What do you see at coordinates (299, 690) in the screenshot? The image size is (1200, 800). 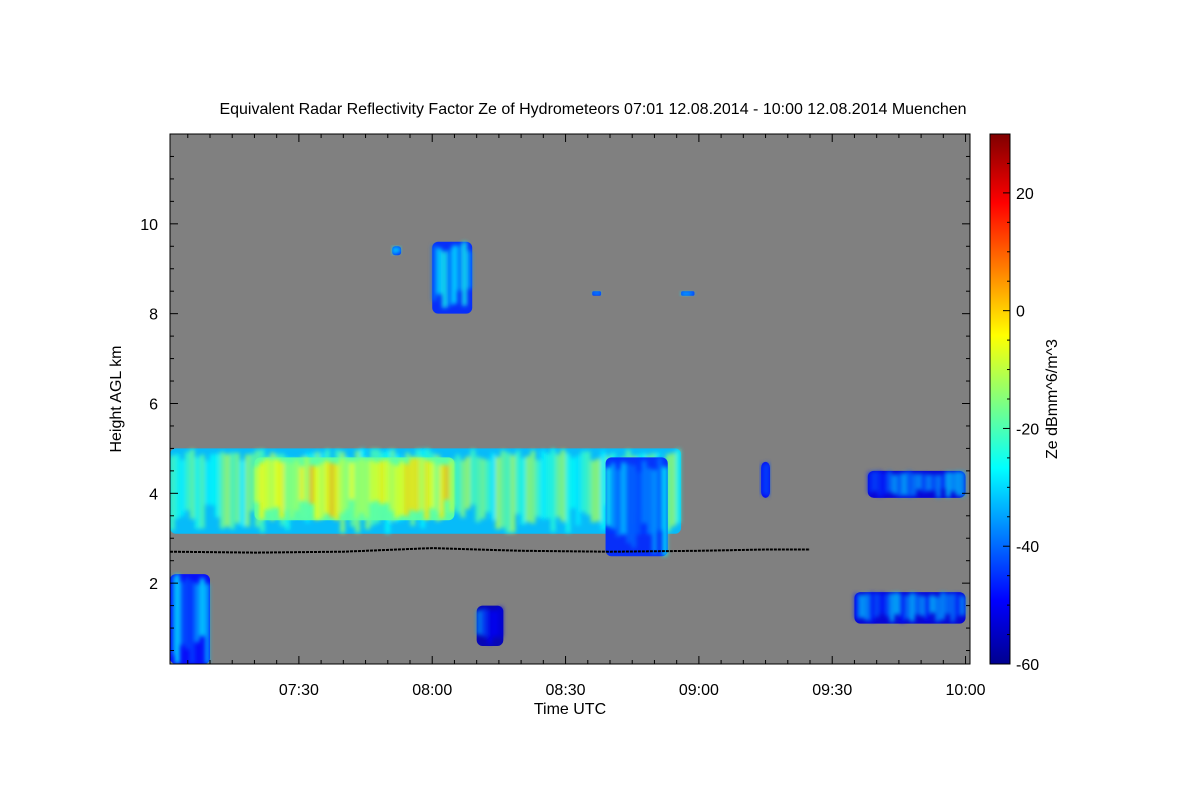 I see `x-tick-label: 07:30` at bounding box center [299, 690].